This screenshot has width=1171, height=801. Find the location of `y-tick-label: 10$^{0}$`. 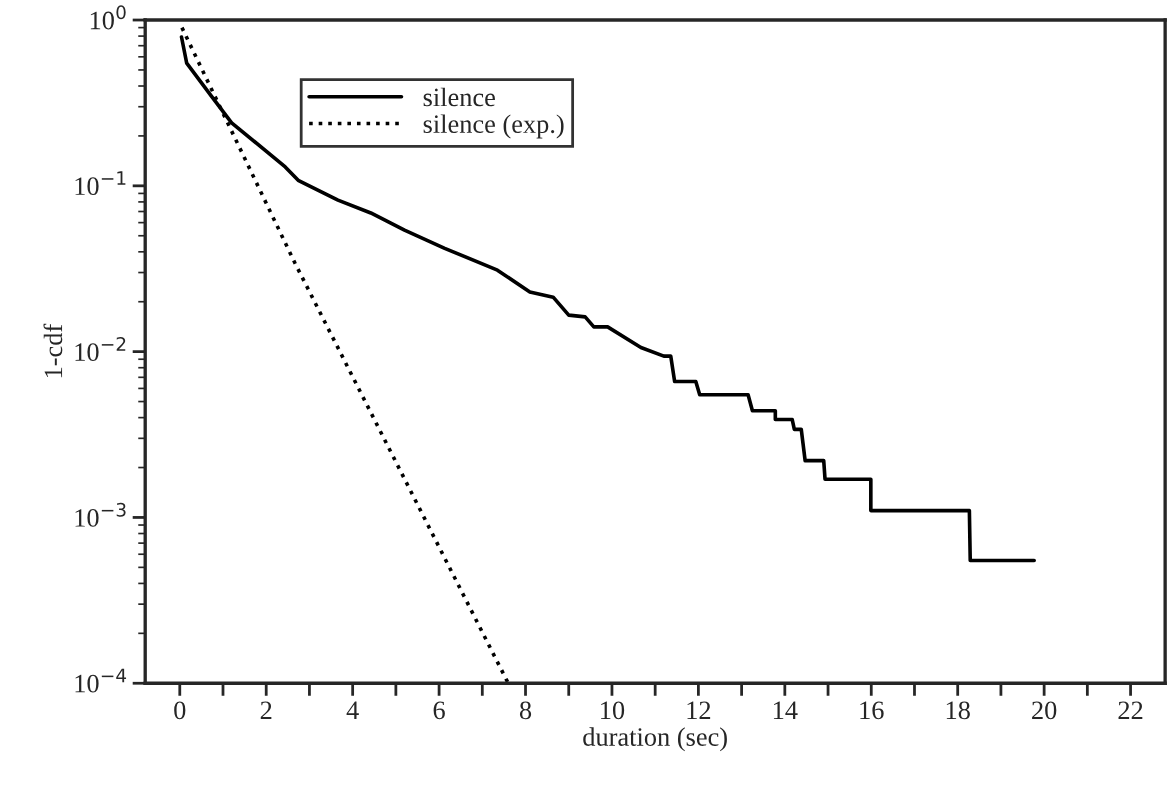

y-tick-label: 10$^{0}$ is located at coordinates (108, 17).